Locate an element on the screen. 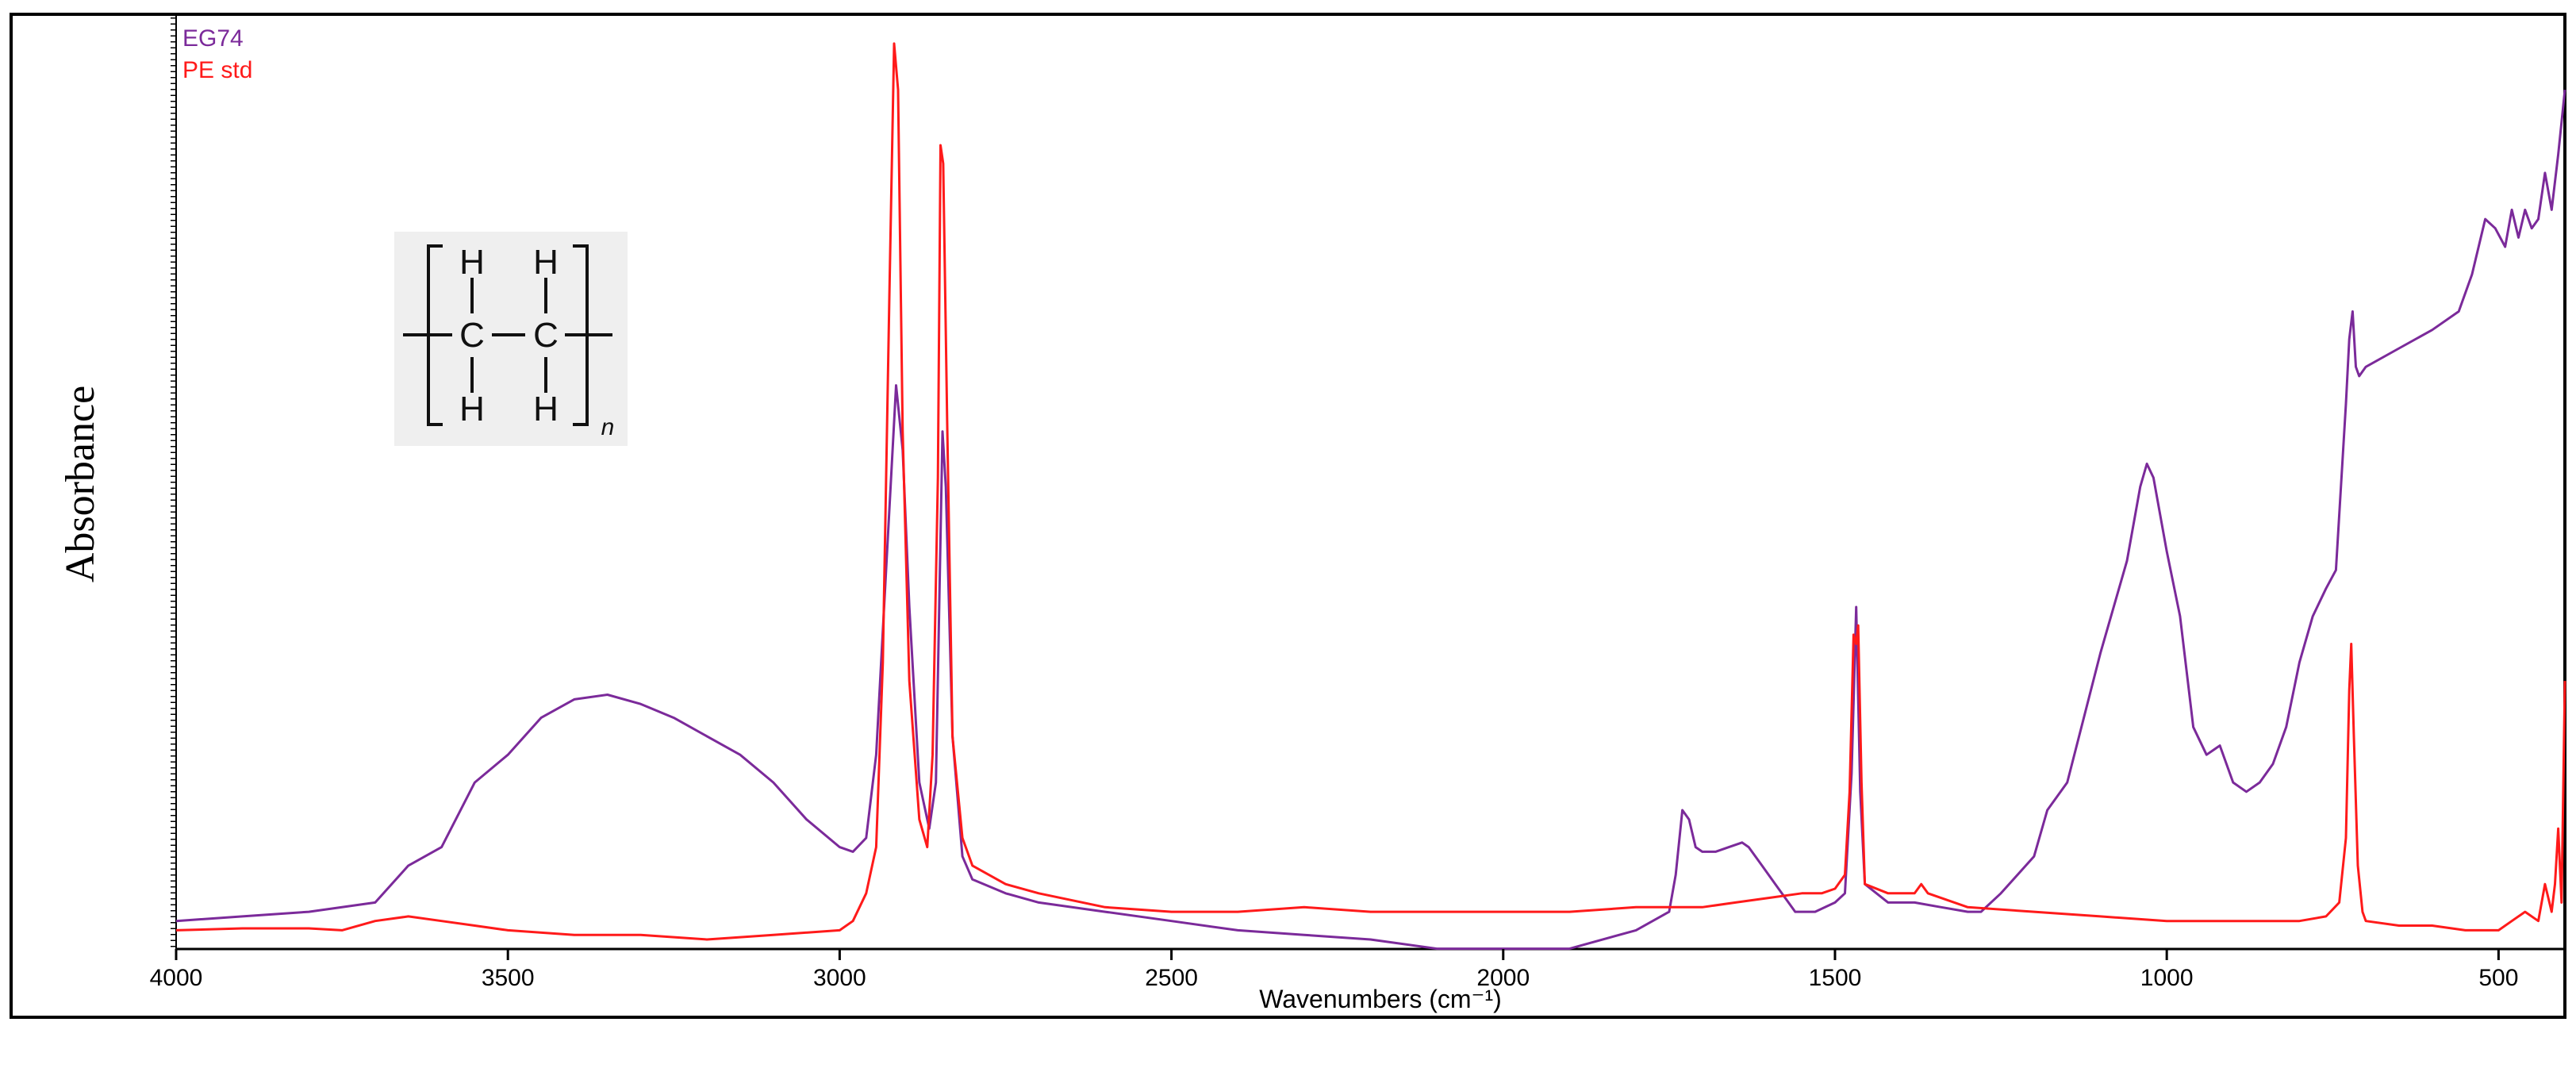  svg-text: n is located at coordinates (608, 427).